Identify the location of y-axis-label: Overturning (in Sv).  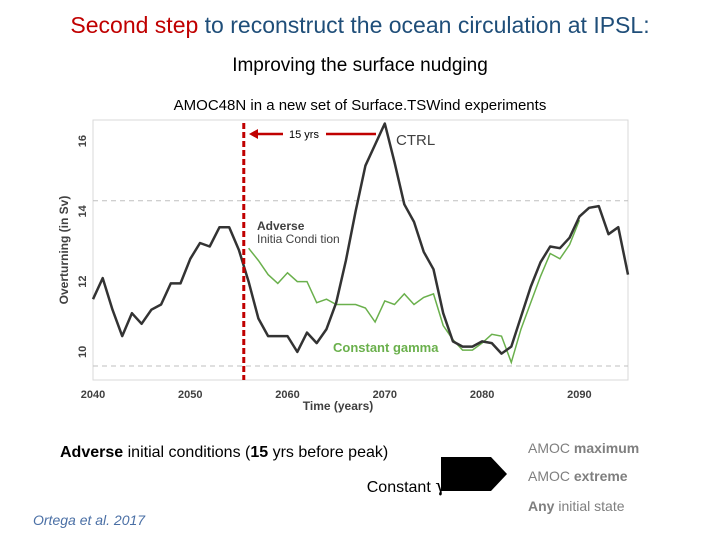
(64, 250).